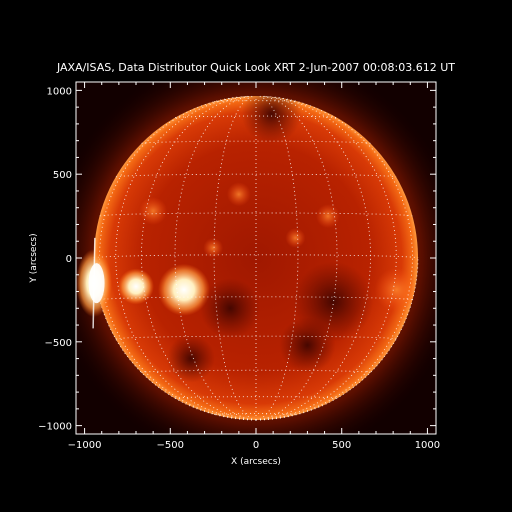 Image resolution: width=512 pixels, height=512 pixels. I want to click on x-tick-label: −500, so click(170, 445).